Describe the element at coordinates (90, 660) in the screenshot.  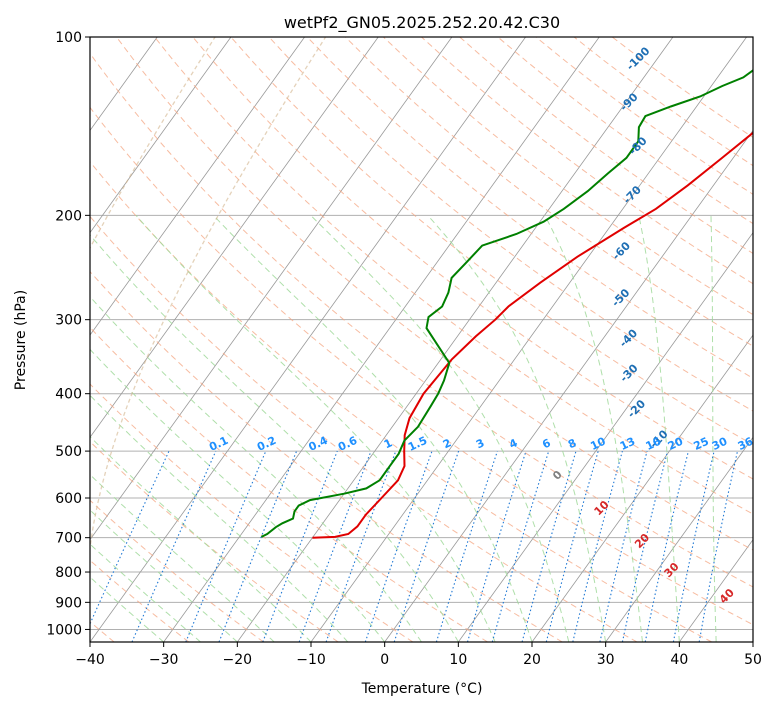
I see `x-tick-label: −40` at that location.